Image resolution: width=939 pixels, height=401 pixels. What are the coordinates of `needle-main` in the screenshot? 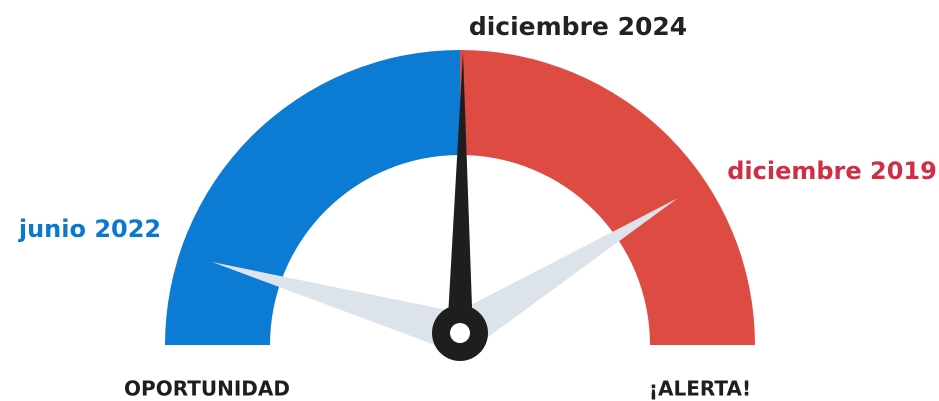 It's located at (460, 193).